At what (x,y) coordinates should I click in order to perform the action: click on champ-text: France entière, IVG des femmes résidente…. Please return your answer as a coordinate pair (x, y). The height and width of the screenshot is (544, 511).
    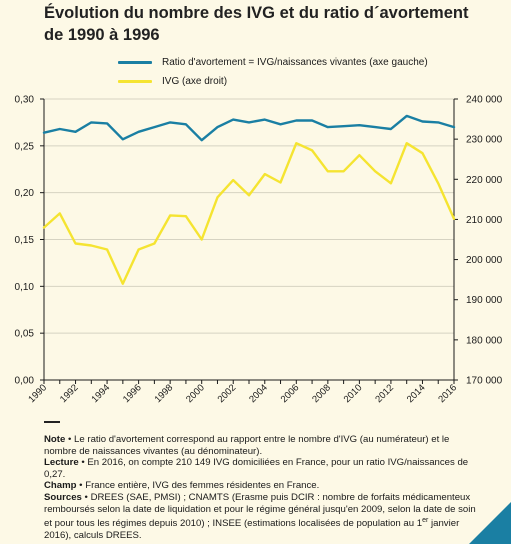
    Looking at the image, I should click on (202, 486).